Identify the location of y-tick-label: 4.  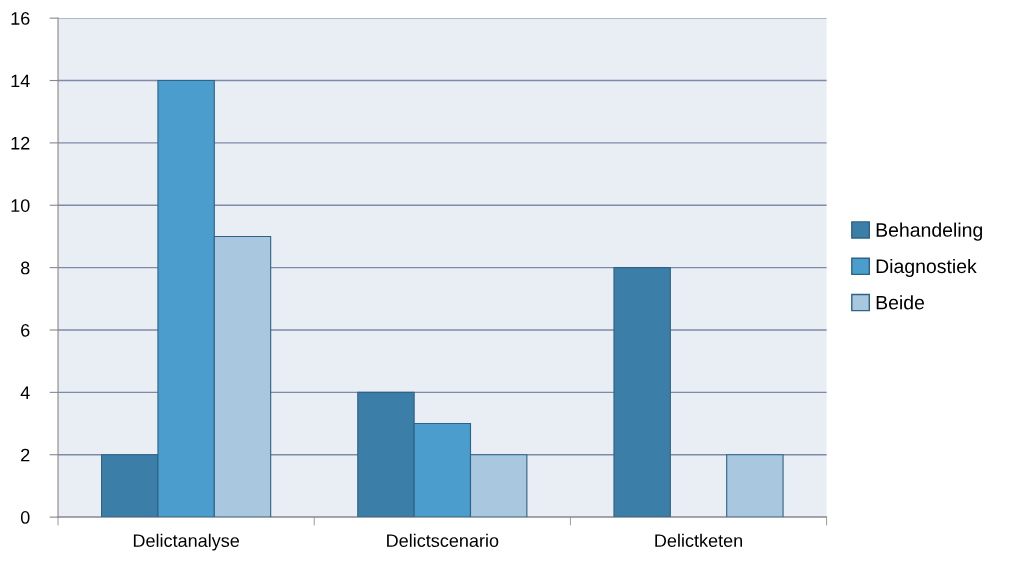
(25, 392).